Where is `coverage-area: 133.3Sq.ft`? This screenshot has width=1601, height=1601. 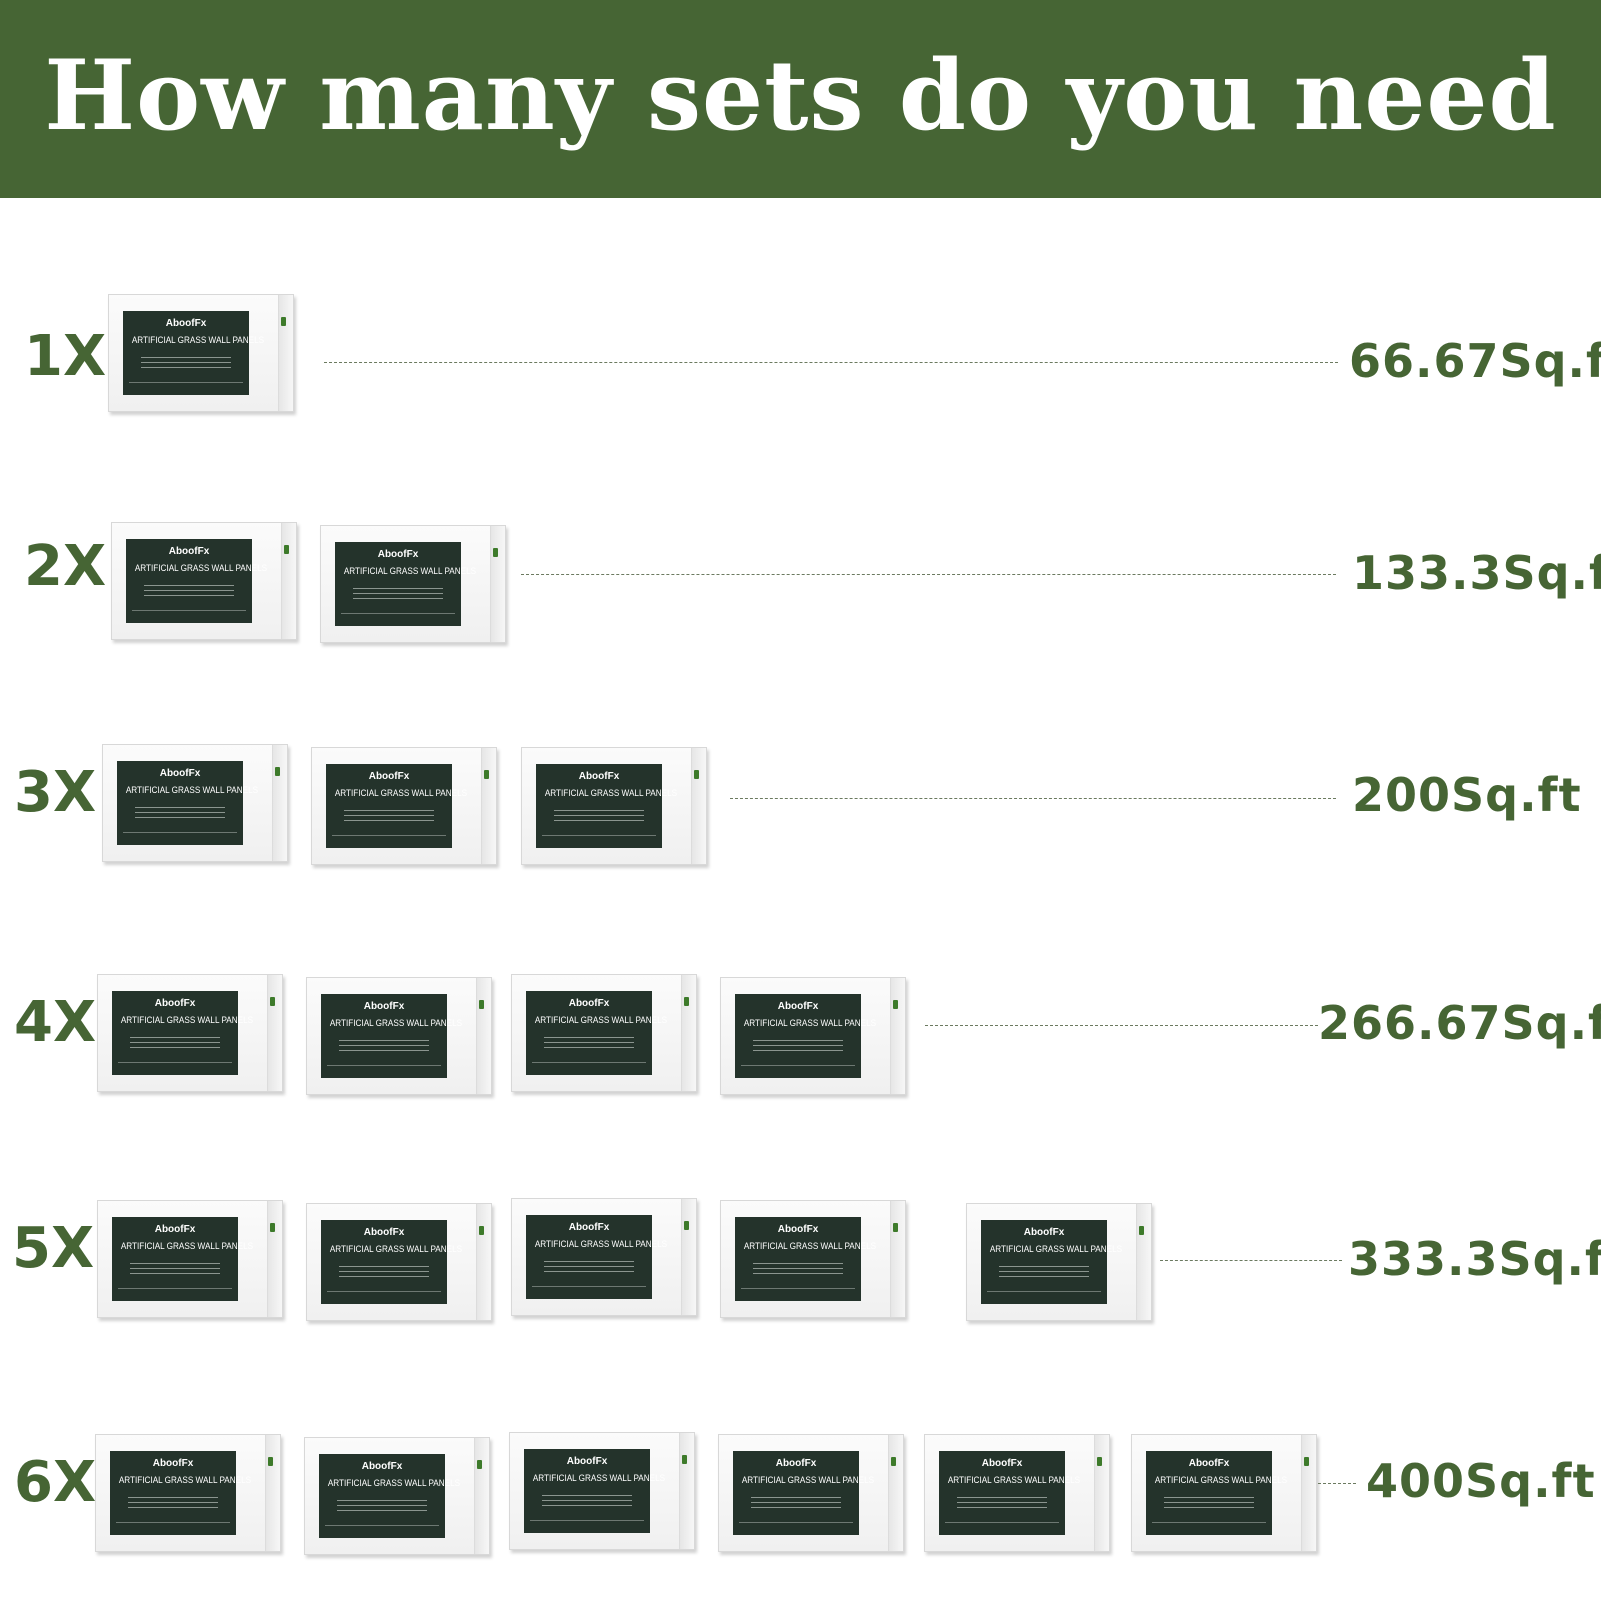
coverage-area: 133.3Sq.ft is located at coordinates (1476, 573).